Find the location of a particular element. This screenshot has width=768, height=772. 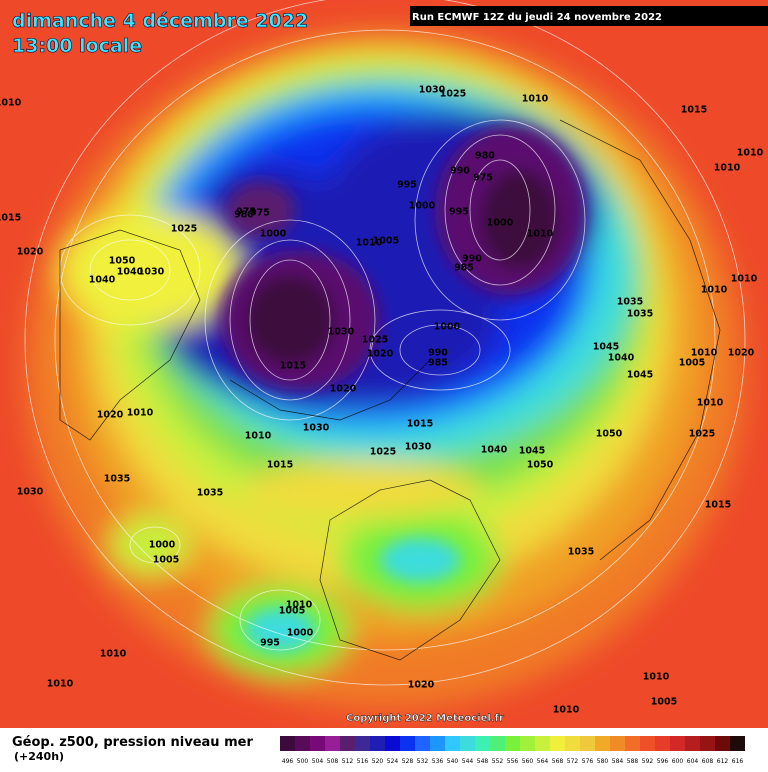

scale-label: 524 is located at coordinates (393, 761).